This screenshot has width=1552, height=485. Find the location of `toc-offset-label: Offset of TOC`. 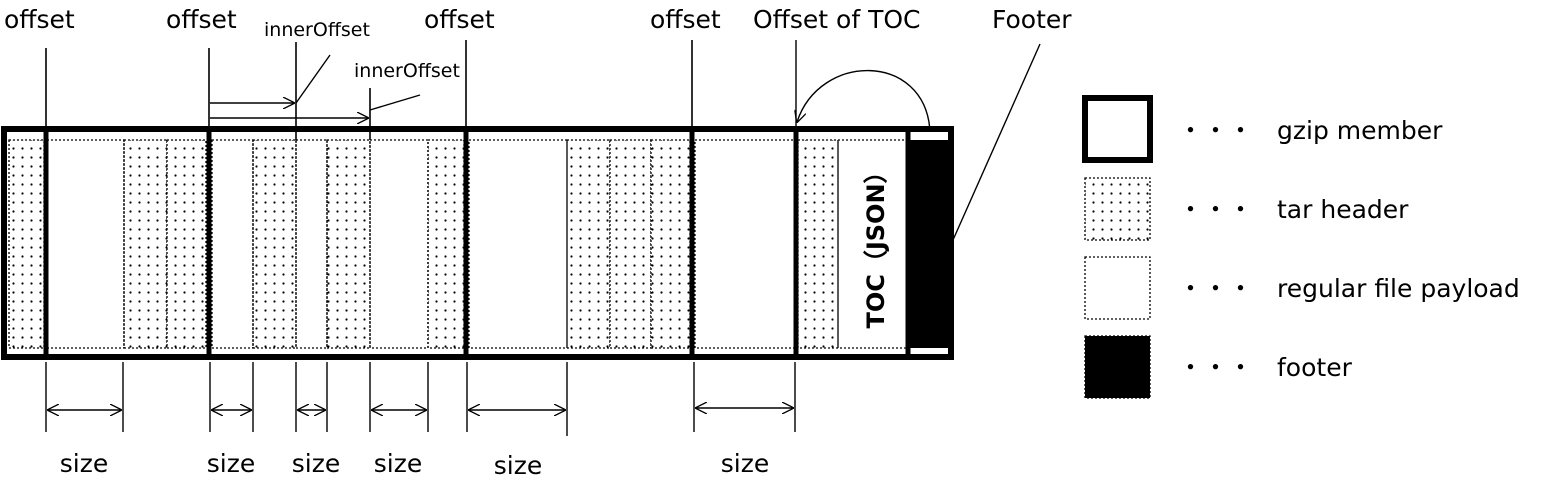

toc-offset-label: Offset of TOC is located at coordinates (837, 19).